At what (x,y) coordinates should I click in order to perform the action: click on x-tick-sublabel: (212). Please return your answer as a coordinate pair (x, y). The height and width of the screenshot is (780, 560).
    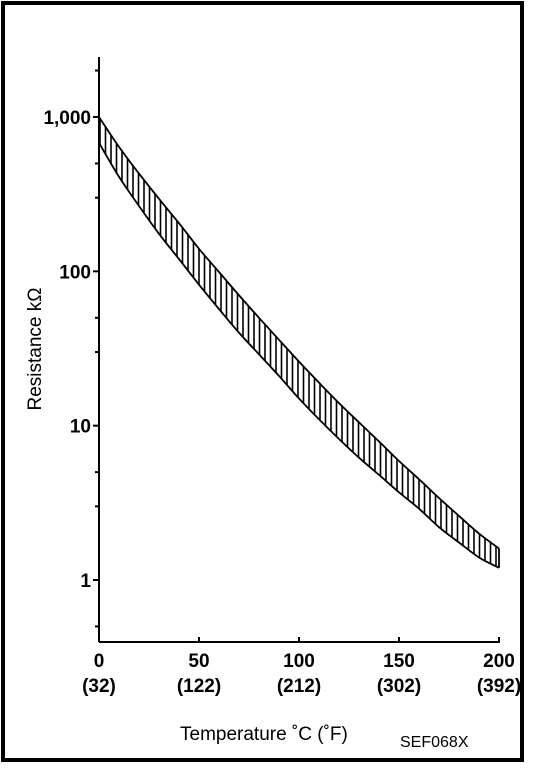
    Looking at the image, I should click on (299, 686).